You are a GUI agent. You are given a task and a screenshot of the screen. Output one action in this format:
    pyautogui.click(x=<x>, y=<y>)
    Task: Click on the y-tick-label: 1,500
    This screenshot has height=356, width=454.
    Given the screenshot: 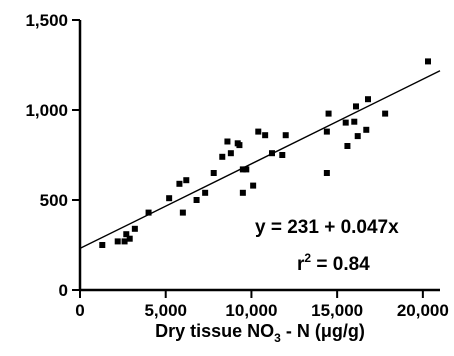 What is the action you would take?
    pyautogui.click(x=46, y=20)
    